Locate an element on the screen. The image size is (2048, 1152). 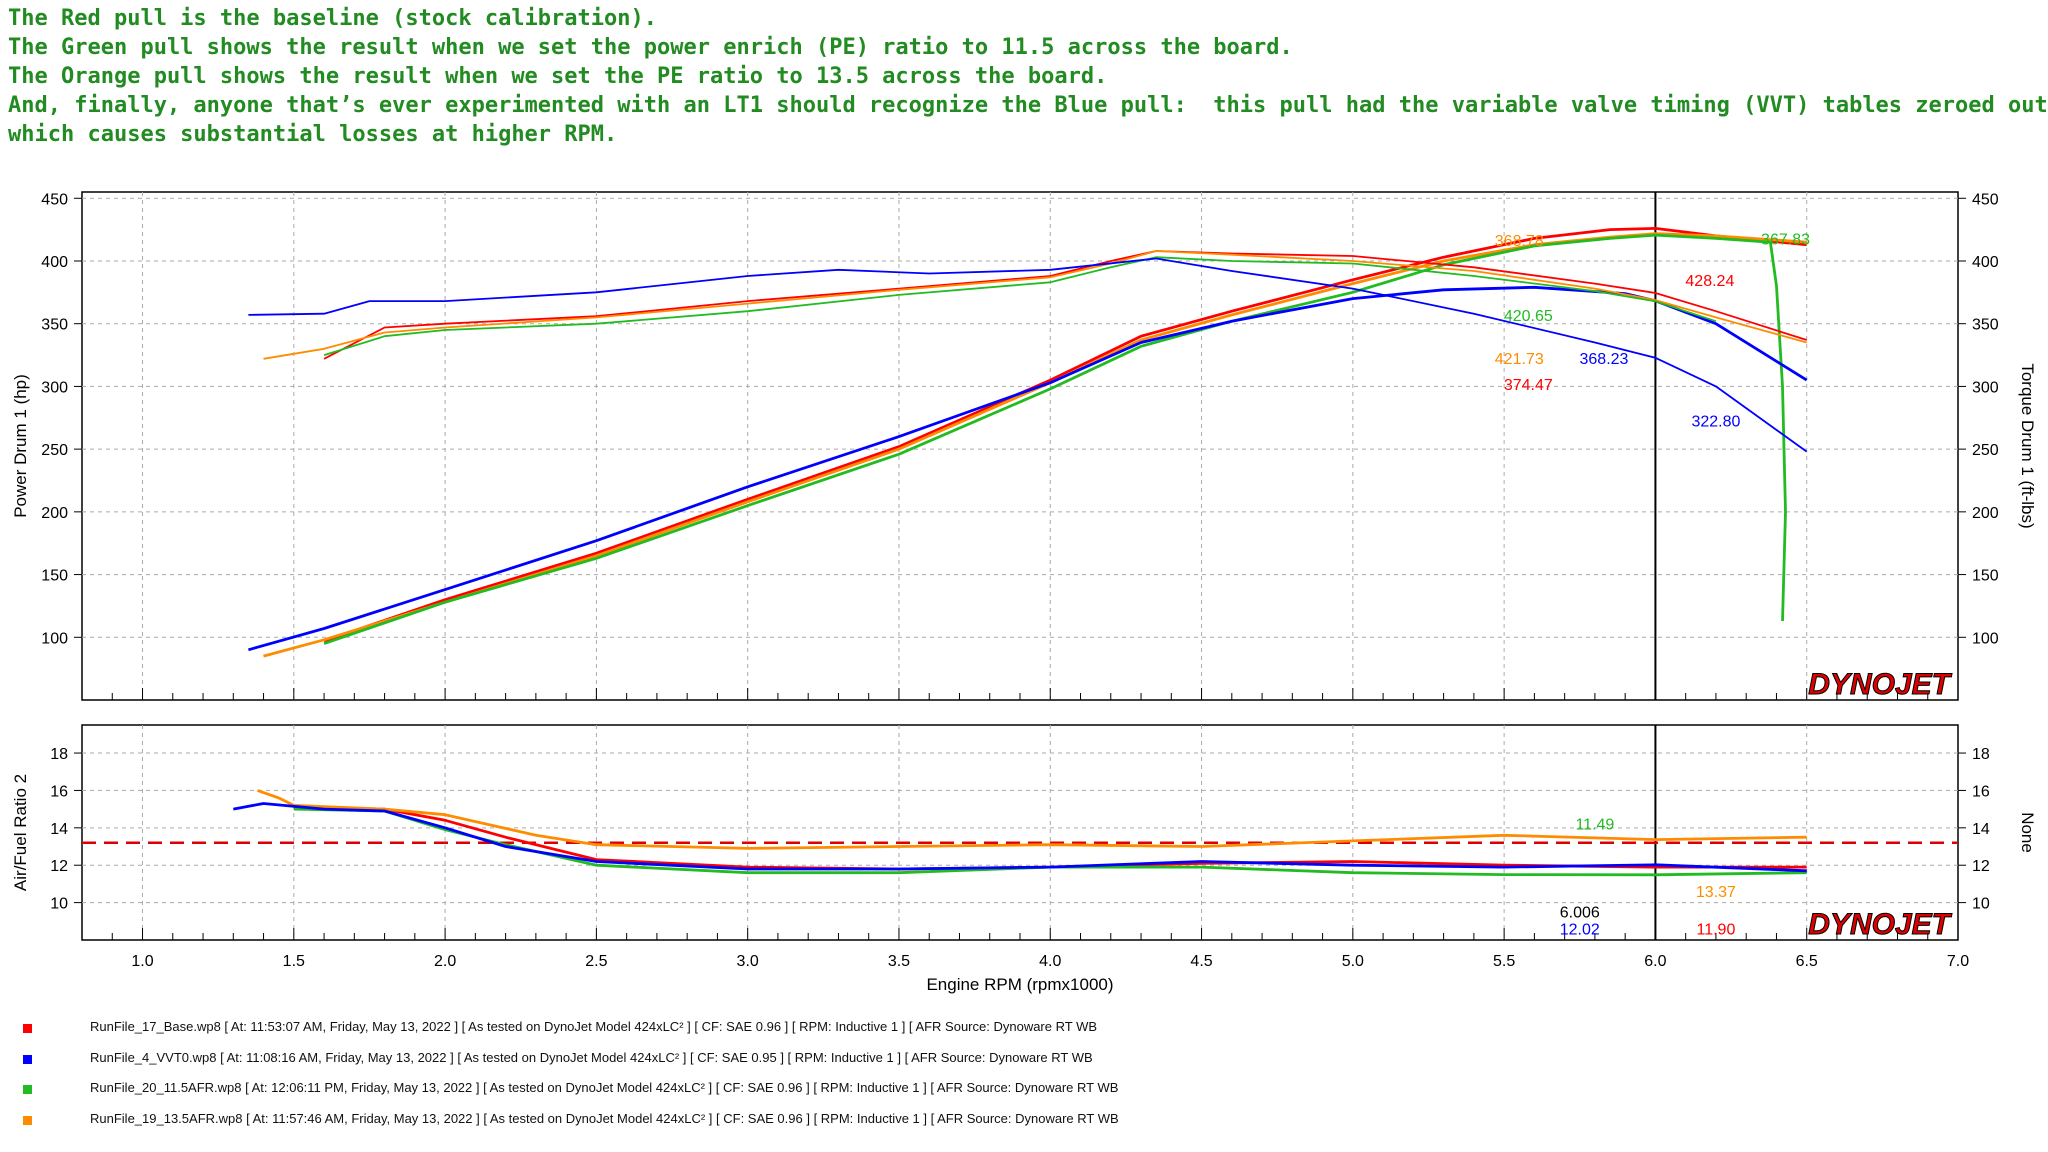
x-tick-label: 4.5 is located at coordinates (1201, 961).